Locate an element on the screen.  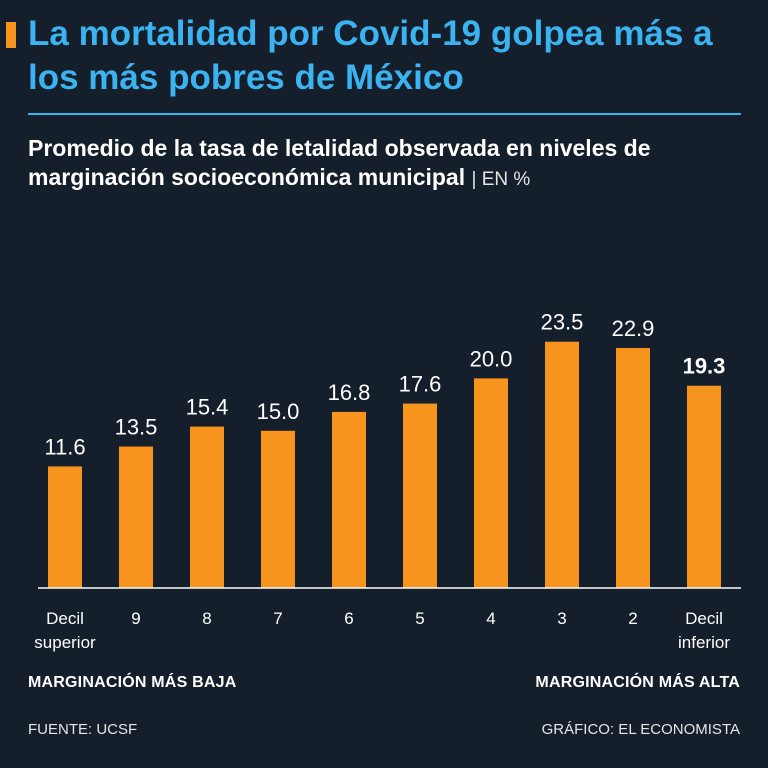
title-accent-bar is located at coordinates (11, 35).